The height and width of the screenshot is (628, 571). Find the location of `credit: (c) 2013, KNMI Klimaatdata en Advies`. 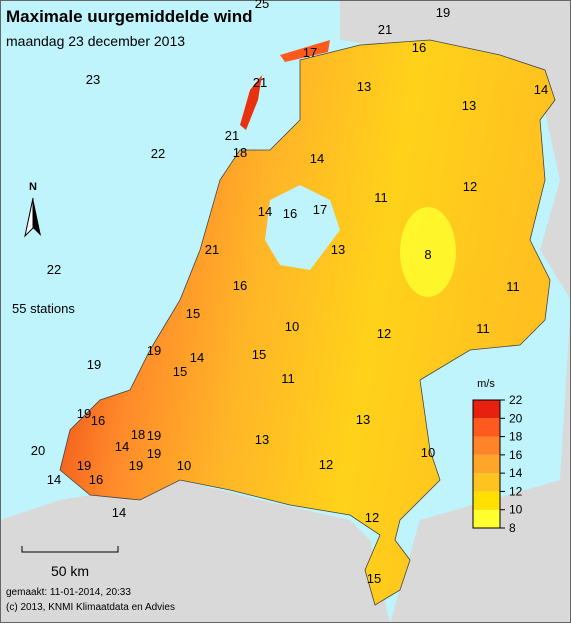

credit: (c) 2013, KNMI Klimaatdata en Advies is located at coordinates (90, 607).